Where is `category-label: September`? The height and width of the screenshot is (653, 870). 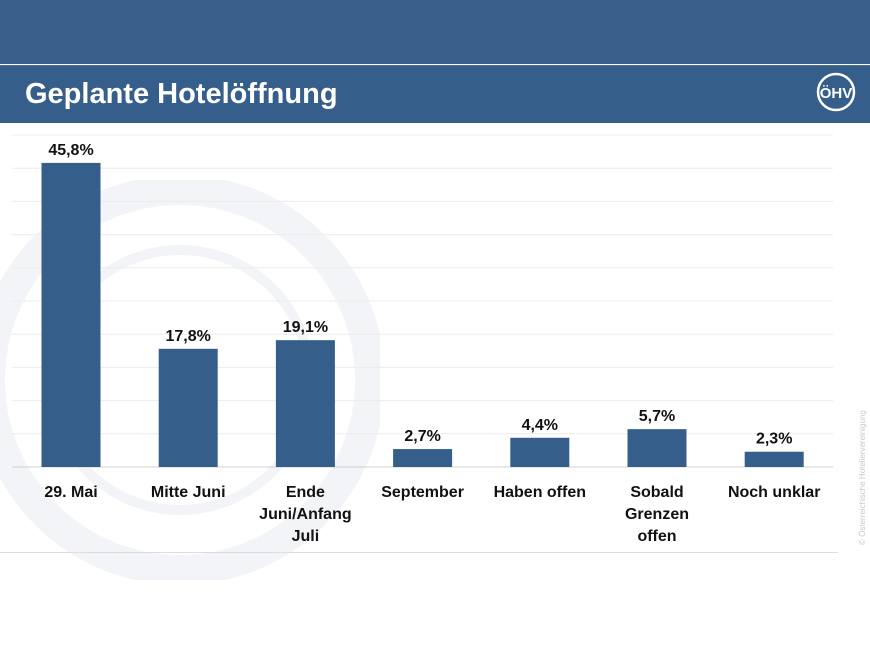 category-label: September is located at coordinates (422, 492).